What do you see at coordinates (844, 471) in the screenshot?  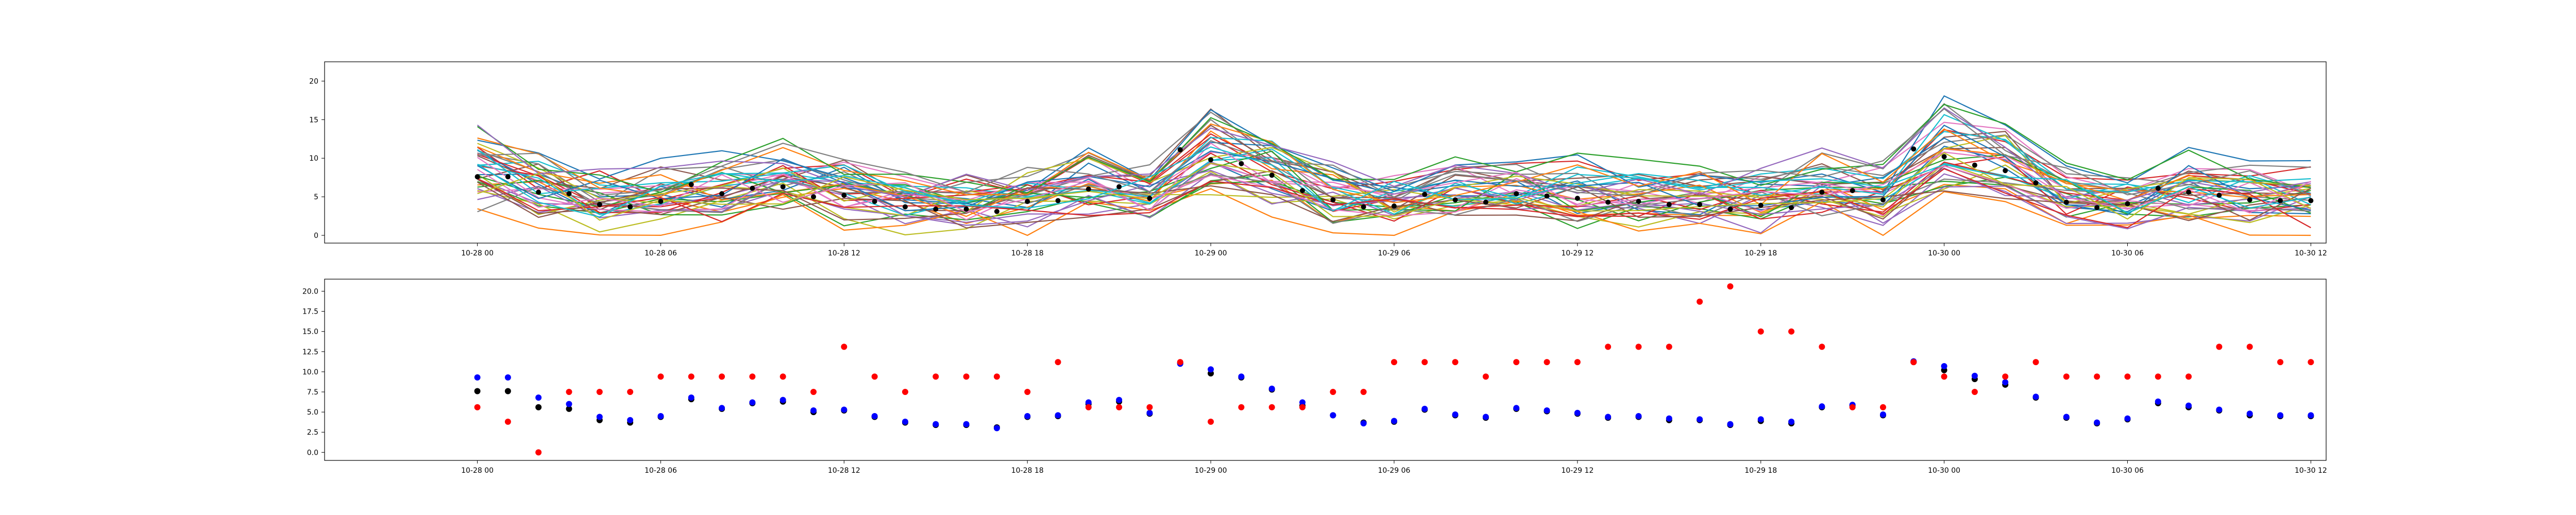 I see `bottom-x-tick-label-2: 10-28 12` at bounding box center [844, 471].